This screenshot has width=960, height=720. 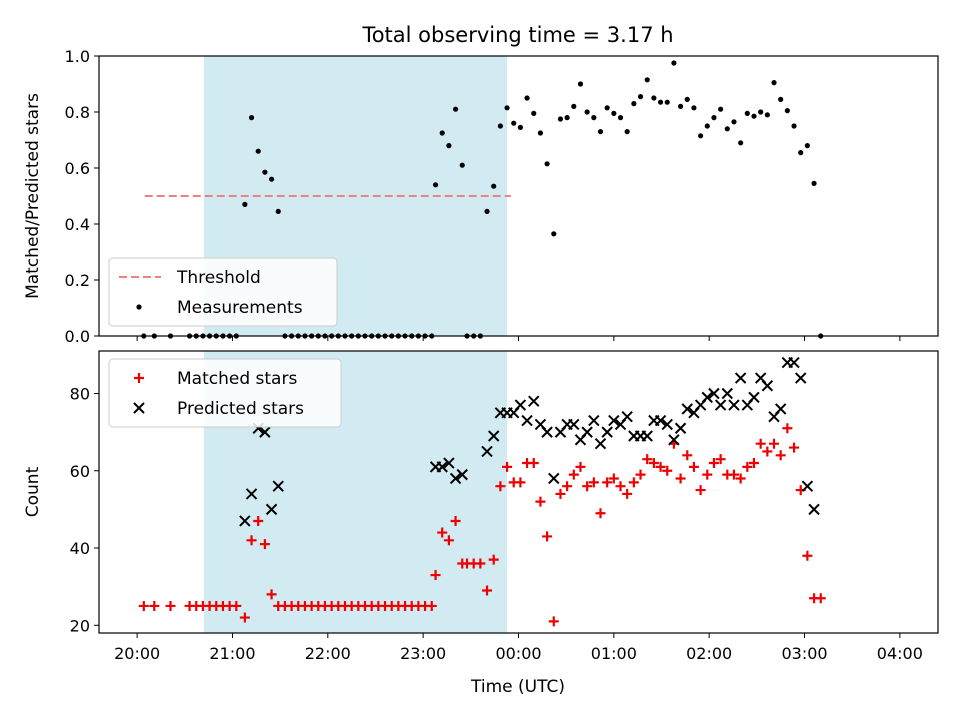 What do you see at coordinates (77, 168) in the screenshot?
I see `y-tick-label: 0.6` at bounding box center [77, 168].